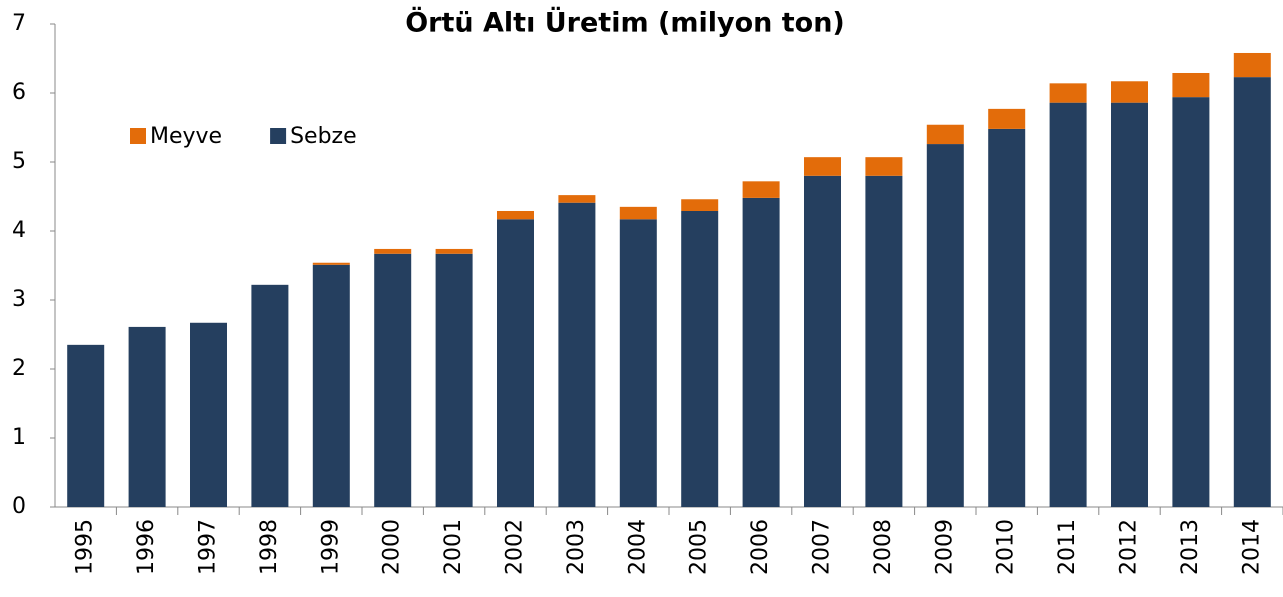  What do you see at coordinates (1190, 547) in the screenshot?
I see `x-tick-label: 2013` at bounding box center [1190, 547].